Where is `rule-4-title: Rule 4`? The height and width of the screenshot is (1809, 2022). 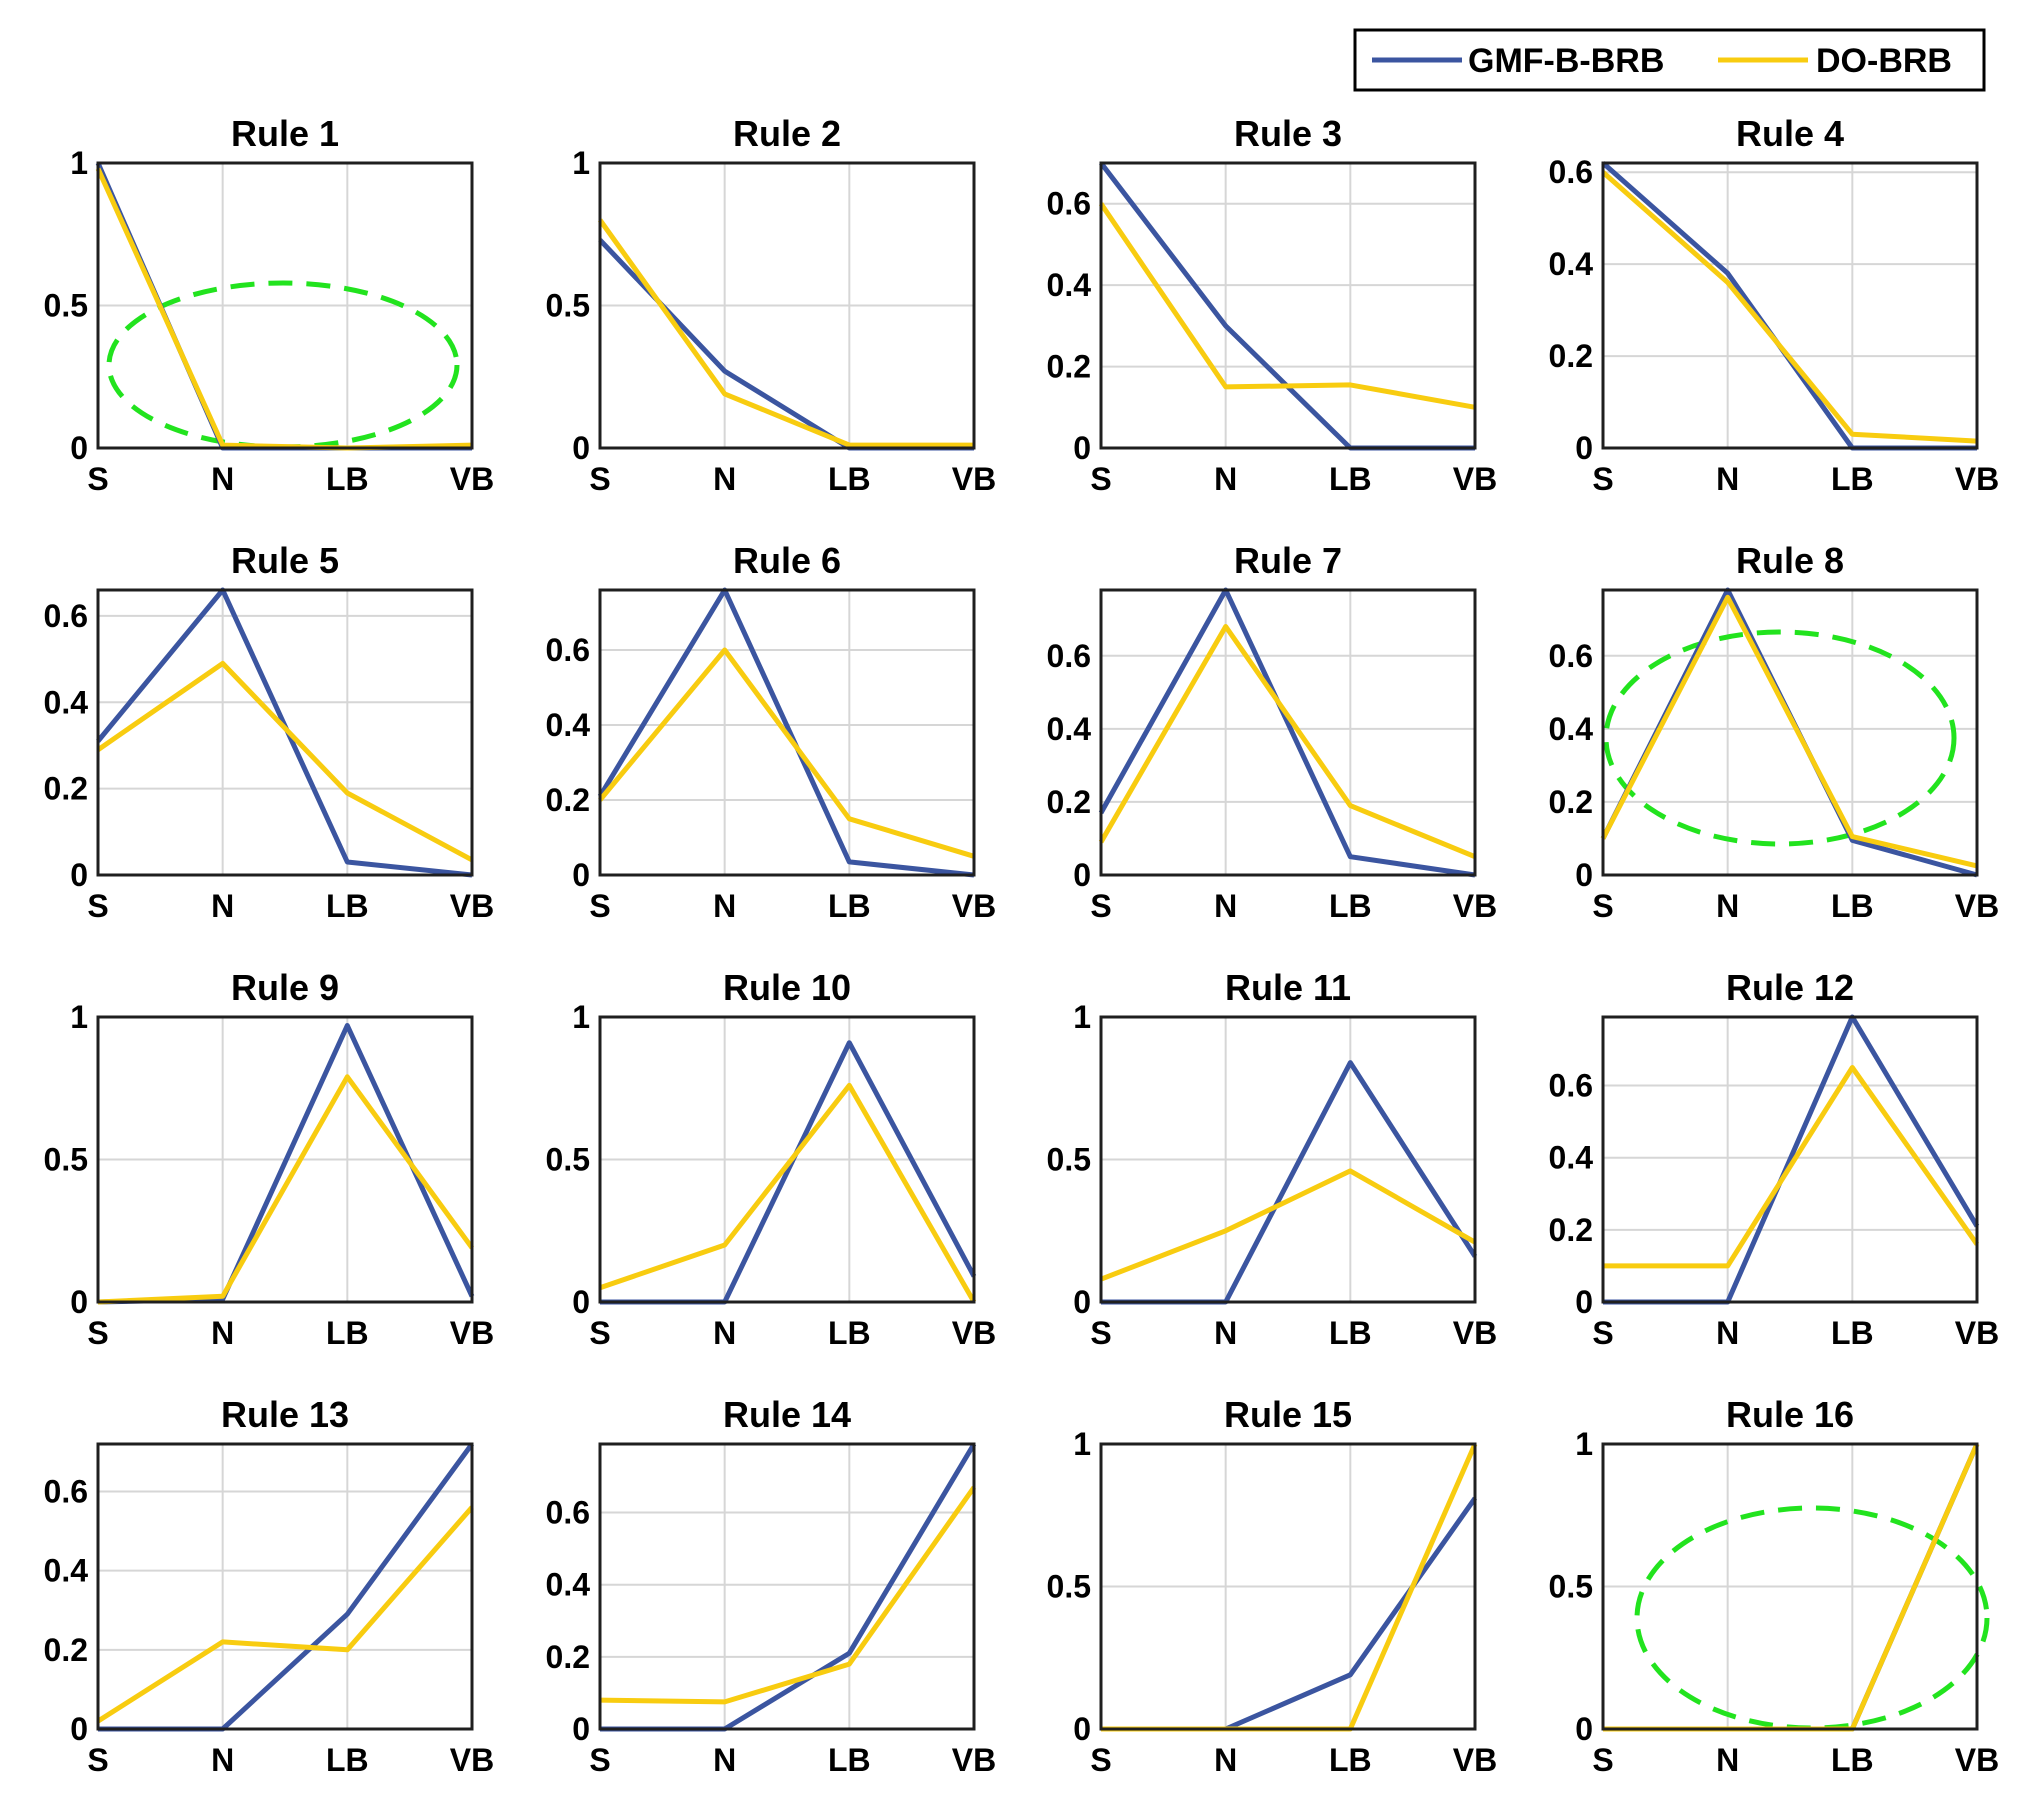 rule-4-title: Rule 4 is located at coordinates (1790, 133).